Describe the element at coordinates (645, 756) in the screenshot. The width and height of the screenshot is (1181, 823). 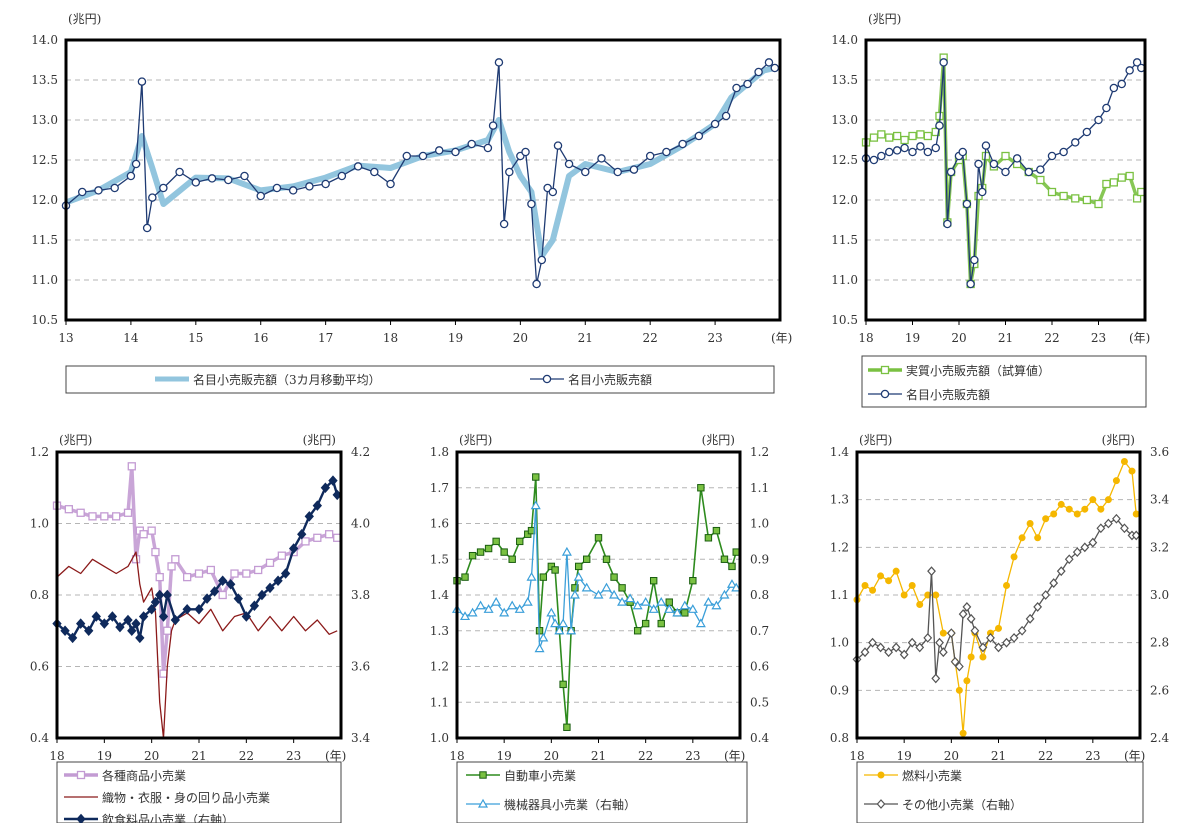
I see `x-tick-label: 22` at that location.